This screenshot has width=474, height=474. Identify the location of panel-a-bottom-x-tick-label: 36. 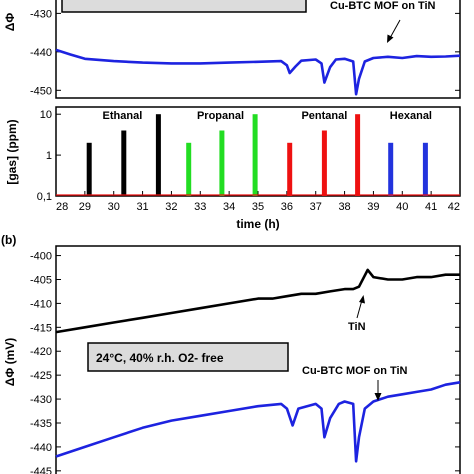
(287, 207).